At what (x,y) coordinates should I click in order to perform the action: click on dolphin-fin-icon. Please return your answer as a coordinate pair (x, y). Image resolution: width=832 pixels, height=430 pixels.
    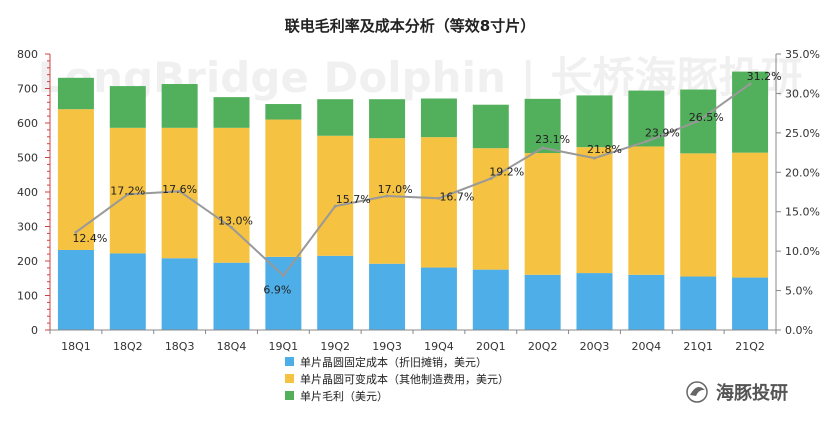
    Looking at the image, I should click on (697, 391).